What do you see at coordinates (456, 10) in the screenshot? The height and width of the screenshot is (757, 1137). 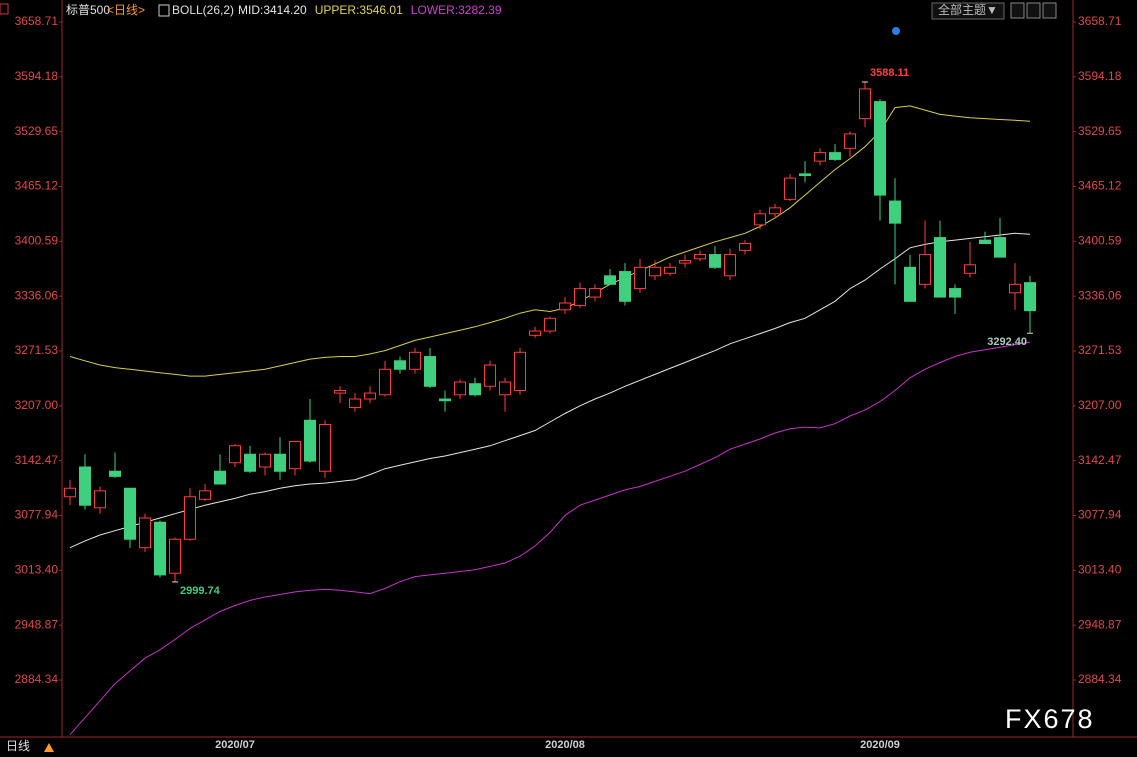 I see `legend-entry: LOWER:3282.39` at bounding box center [456, 10].